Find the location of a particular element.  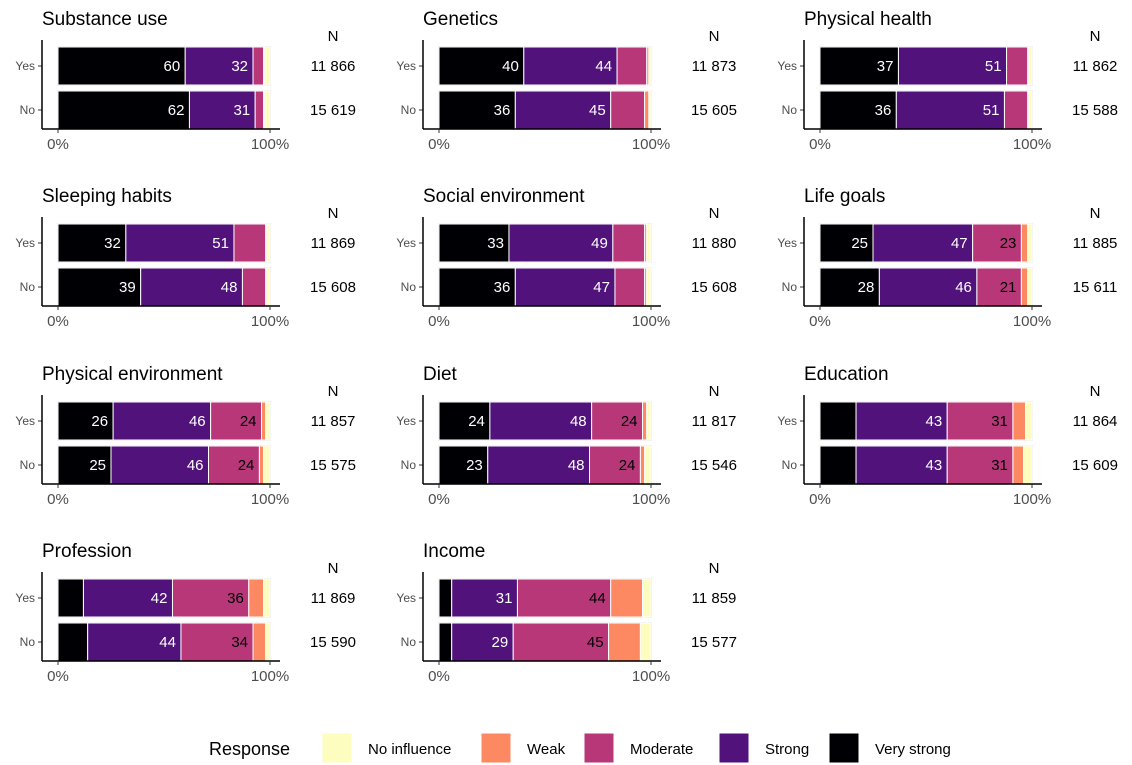

bar-row: 36 45 is located at coordinates (545, 110).